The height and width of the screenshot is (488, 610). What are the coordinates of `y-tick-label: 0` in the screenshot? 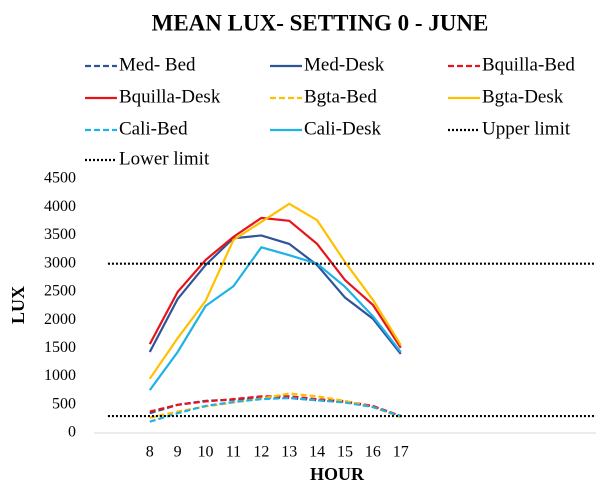 It's located at (72, 432).